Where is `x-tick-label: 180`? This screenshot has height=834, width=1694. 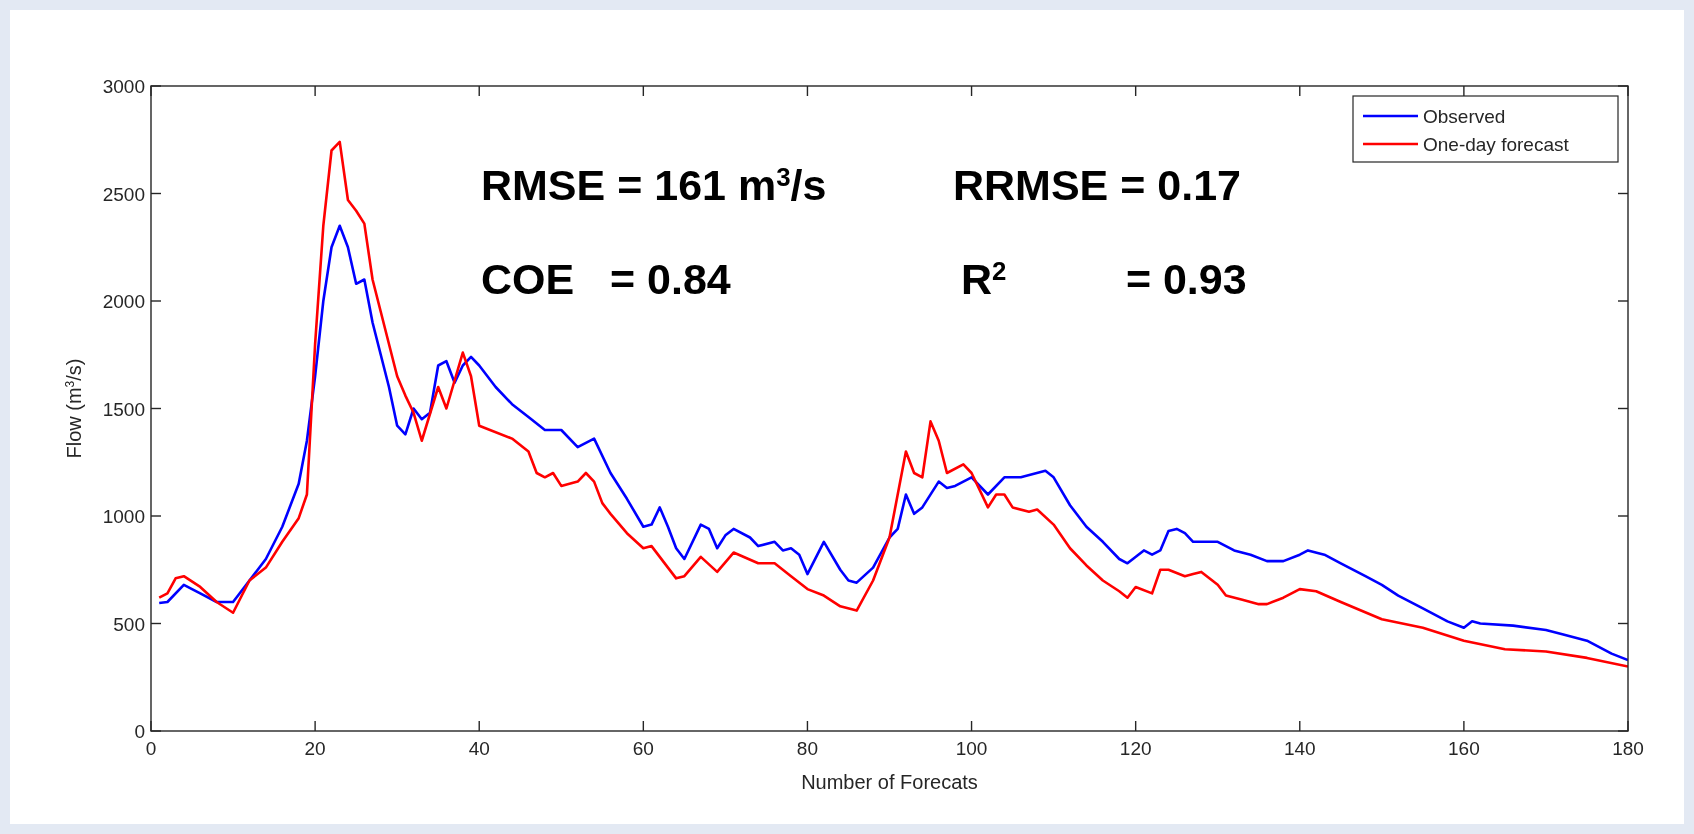 x-tick-label: 180 is located at coordinates (1628, 748).